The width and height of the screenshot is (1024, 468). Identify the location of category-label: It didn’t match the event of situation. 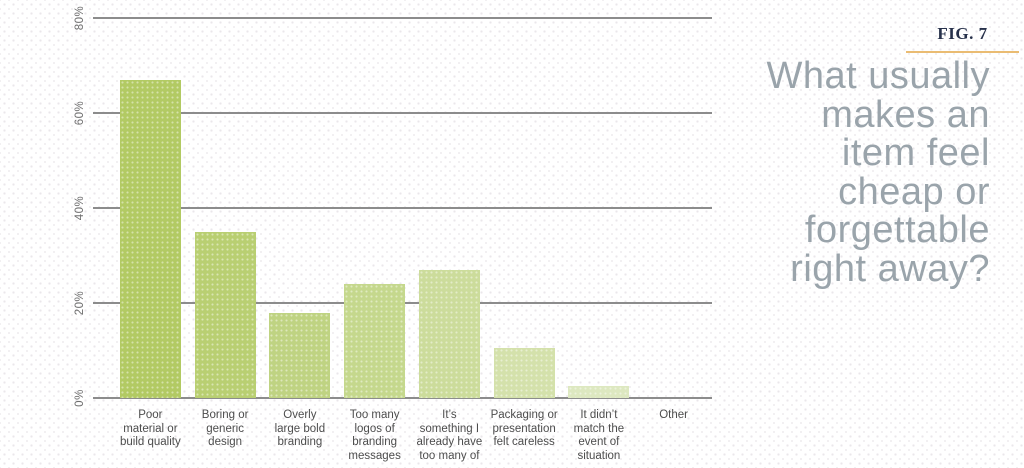
(599, 436).